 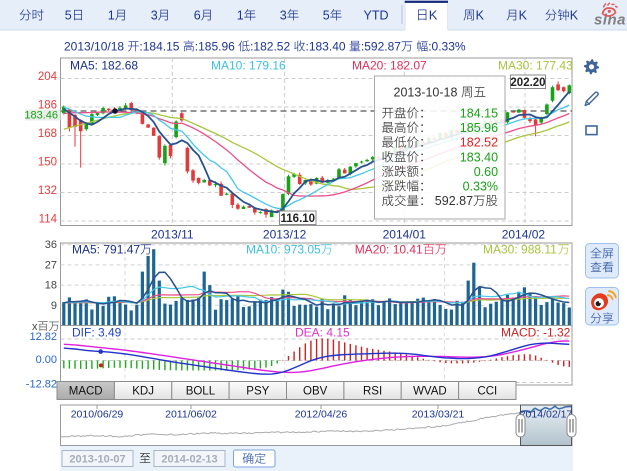 I want to click on svg-text: DEA: 4.15, so click(x=322, y=333).